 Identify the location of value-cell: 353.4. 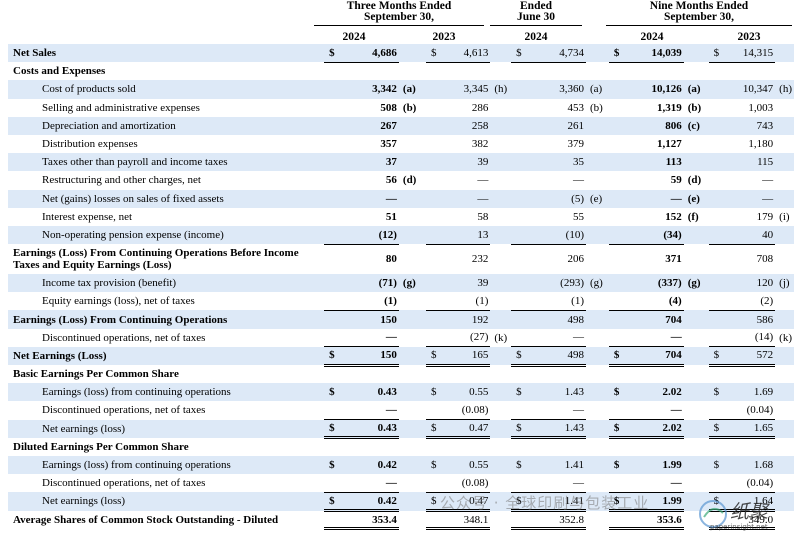
(368, 520).